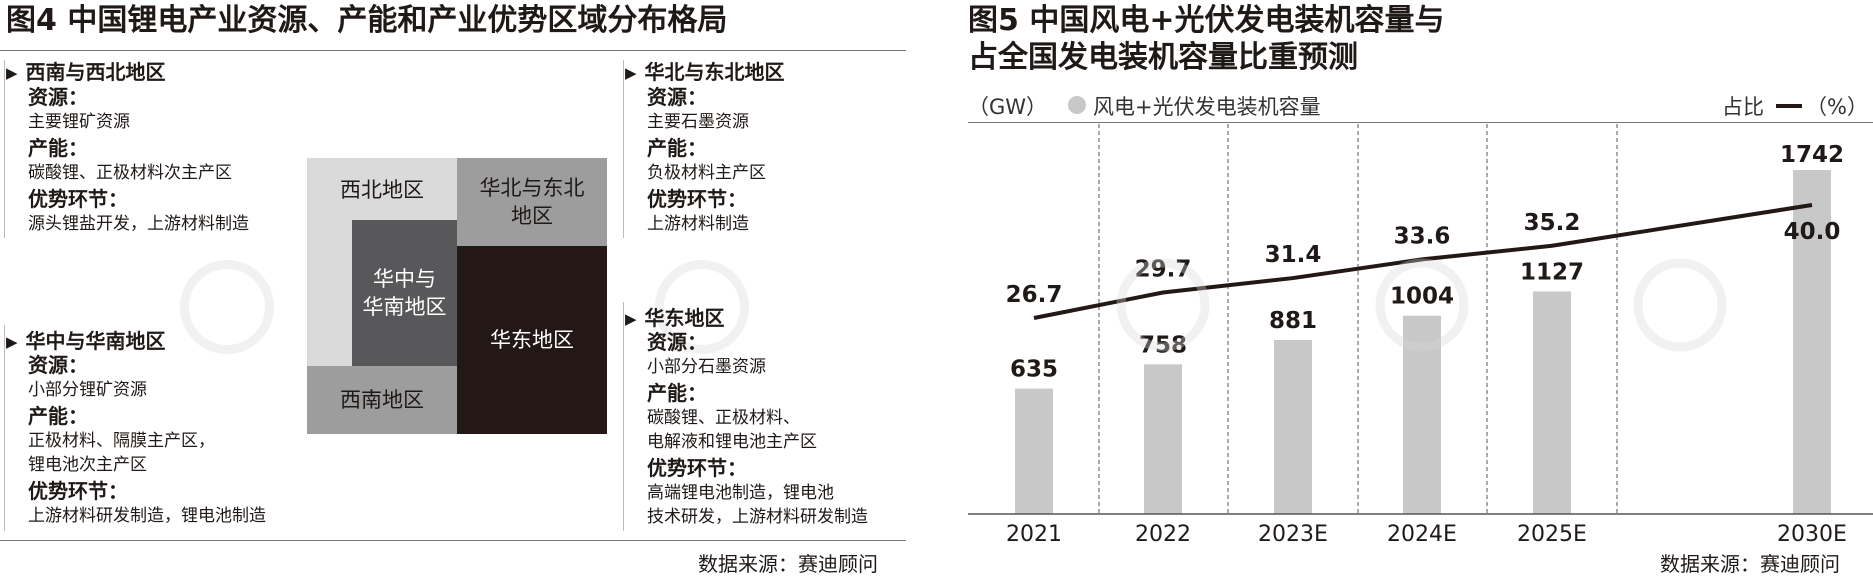 This screenshot has height=583, width=1873. I want to click on resource-value: 小部分石墨资源, so click(706, 367).